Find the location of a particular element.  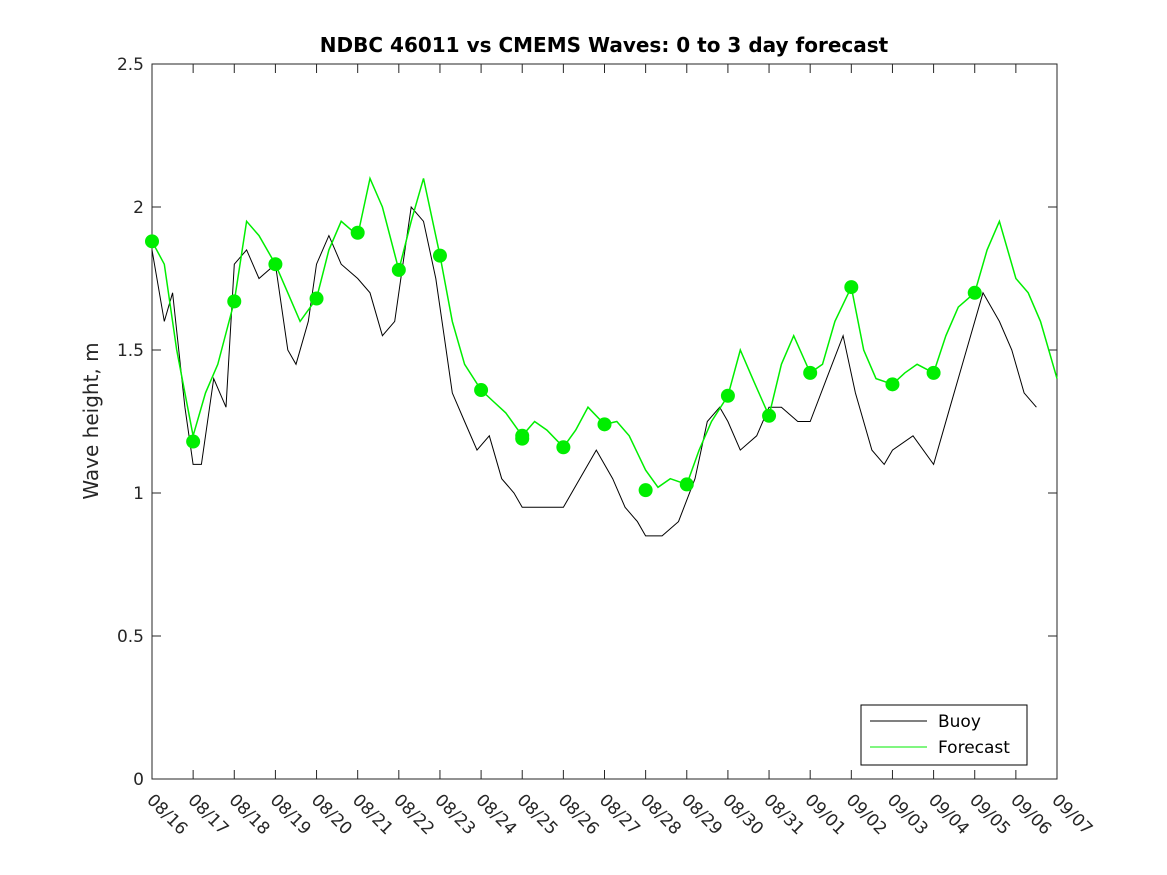

legend: Buoy Forecast is located at coordinates (944, 735).